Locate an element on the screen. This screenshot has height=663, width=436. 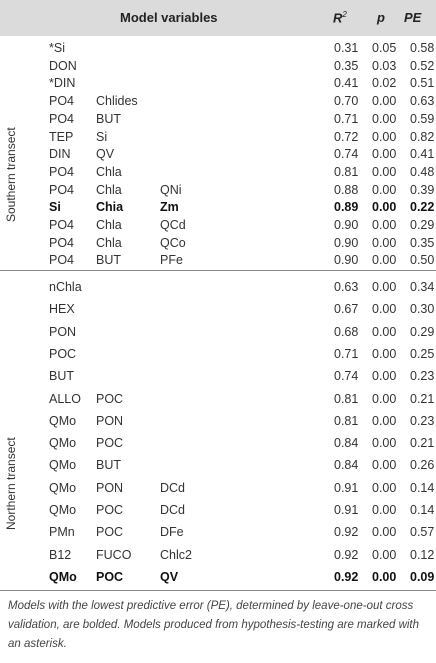
cell-variable-3: PFe is located at coordinates (171, 260).